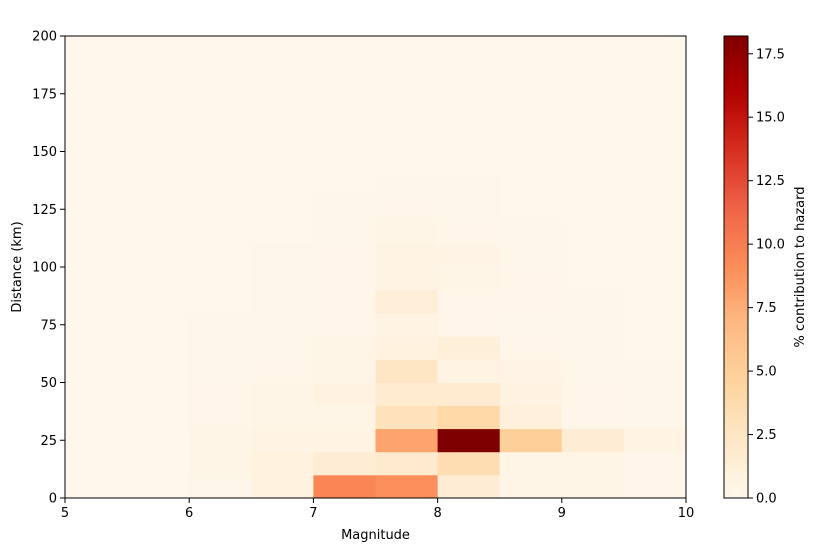 This screenshot has height=558, width=828. What do you see at coordinates (48, 268) in the screenshot?
I see `y-axis: 0 25 50 75 100 125 150 175 200` at bounding box center [48, 268].